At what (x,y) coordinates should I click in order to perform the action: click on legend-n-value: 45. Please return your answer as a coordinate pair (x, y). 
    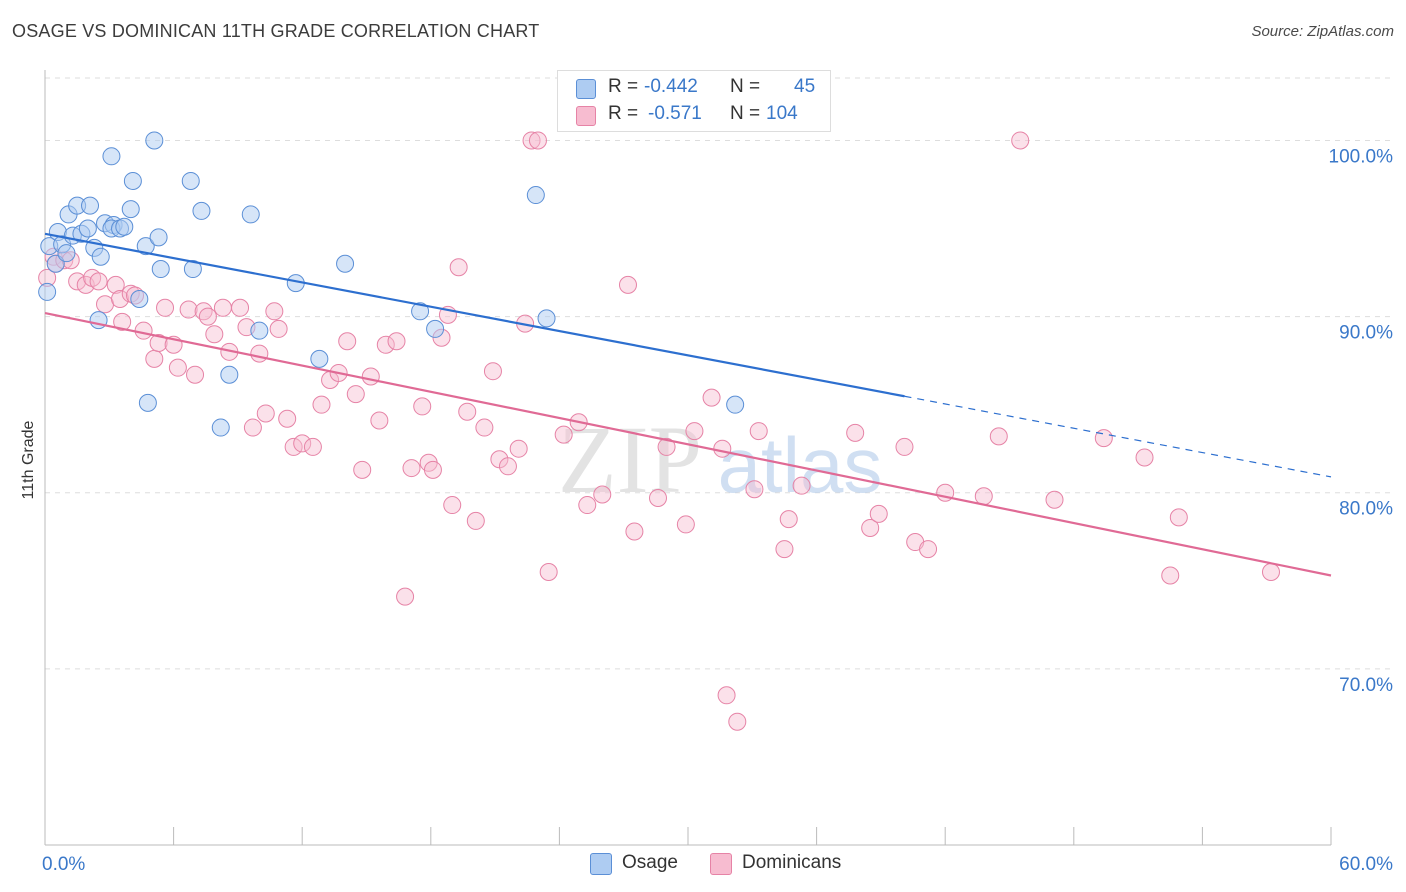
    Looking at the image, I should click on (805, 86).